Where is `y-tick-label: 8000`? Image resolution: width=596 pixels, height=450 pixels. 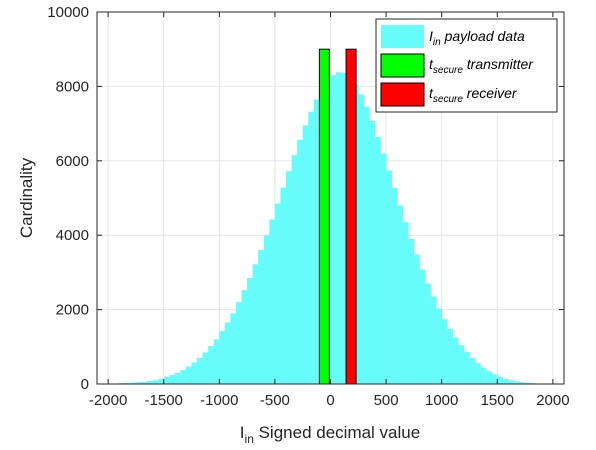
y-tick-label: 8000 is located at coordinates (72, 86).